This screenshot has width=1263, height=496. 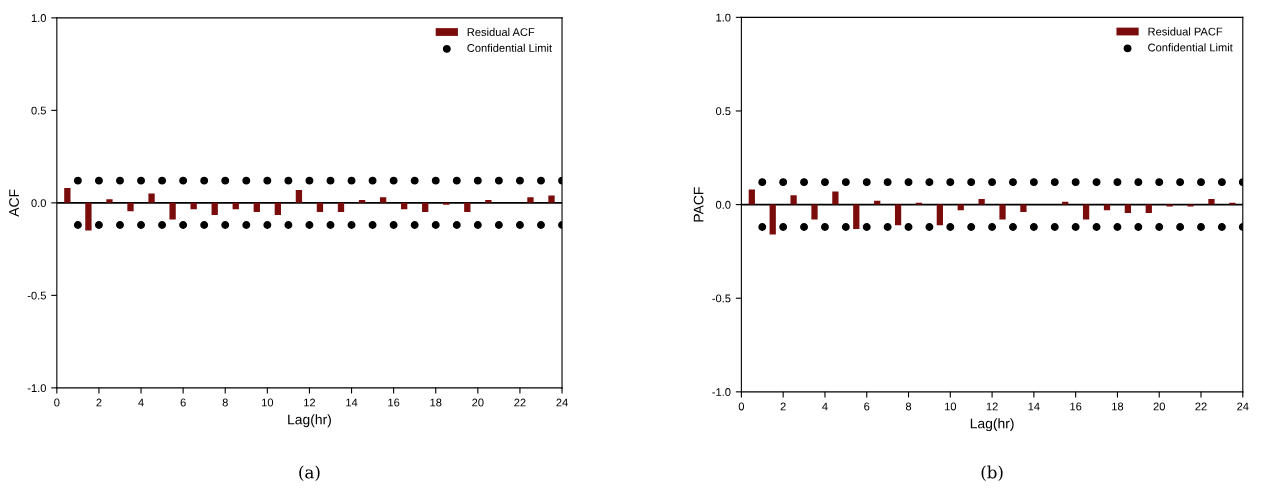 I want to click on y-axis-title: ACF, so click(x=14, y=203).